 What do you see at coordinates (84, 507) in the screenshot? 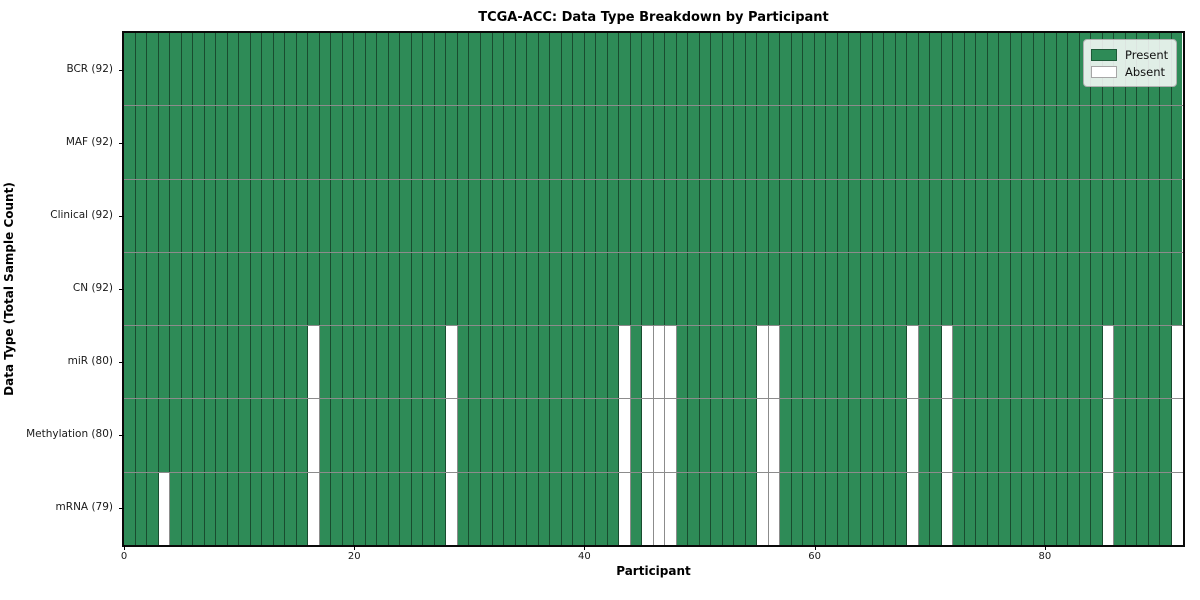
I see `y-tick-label-mRNA: mRNA (79)` at bounding box center [84, 507].